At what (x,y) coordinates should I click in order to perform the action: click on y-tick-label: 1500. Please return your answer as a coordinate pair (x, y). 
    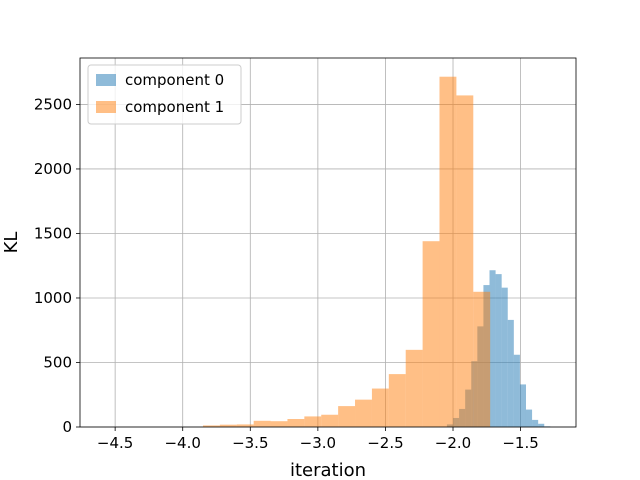
    Looking at the image, I should click on (53, 233).